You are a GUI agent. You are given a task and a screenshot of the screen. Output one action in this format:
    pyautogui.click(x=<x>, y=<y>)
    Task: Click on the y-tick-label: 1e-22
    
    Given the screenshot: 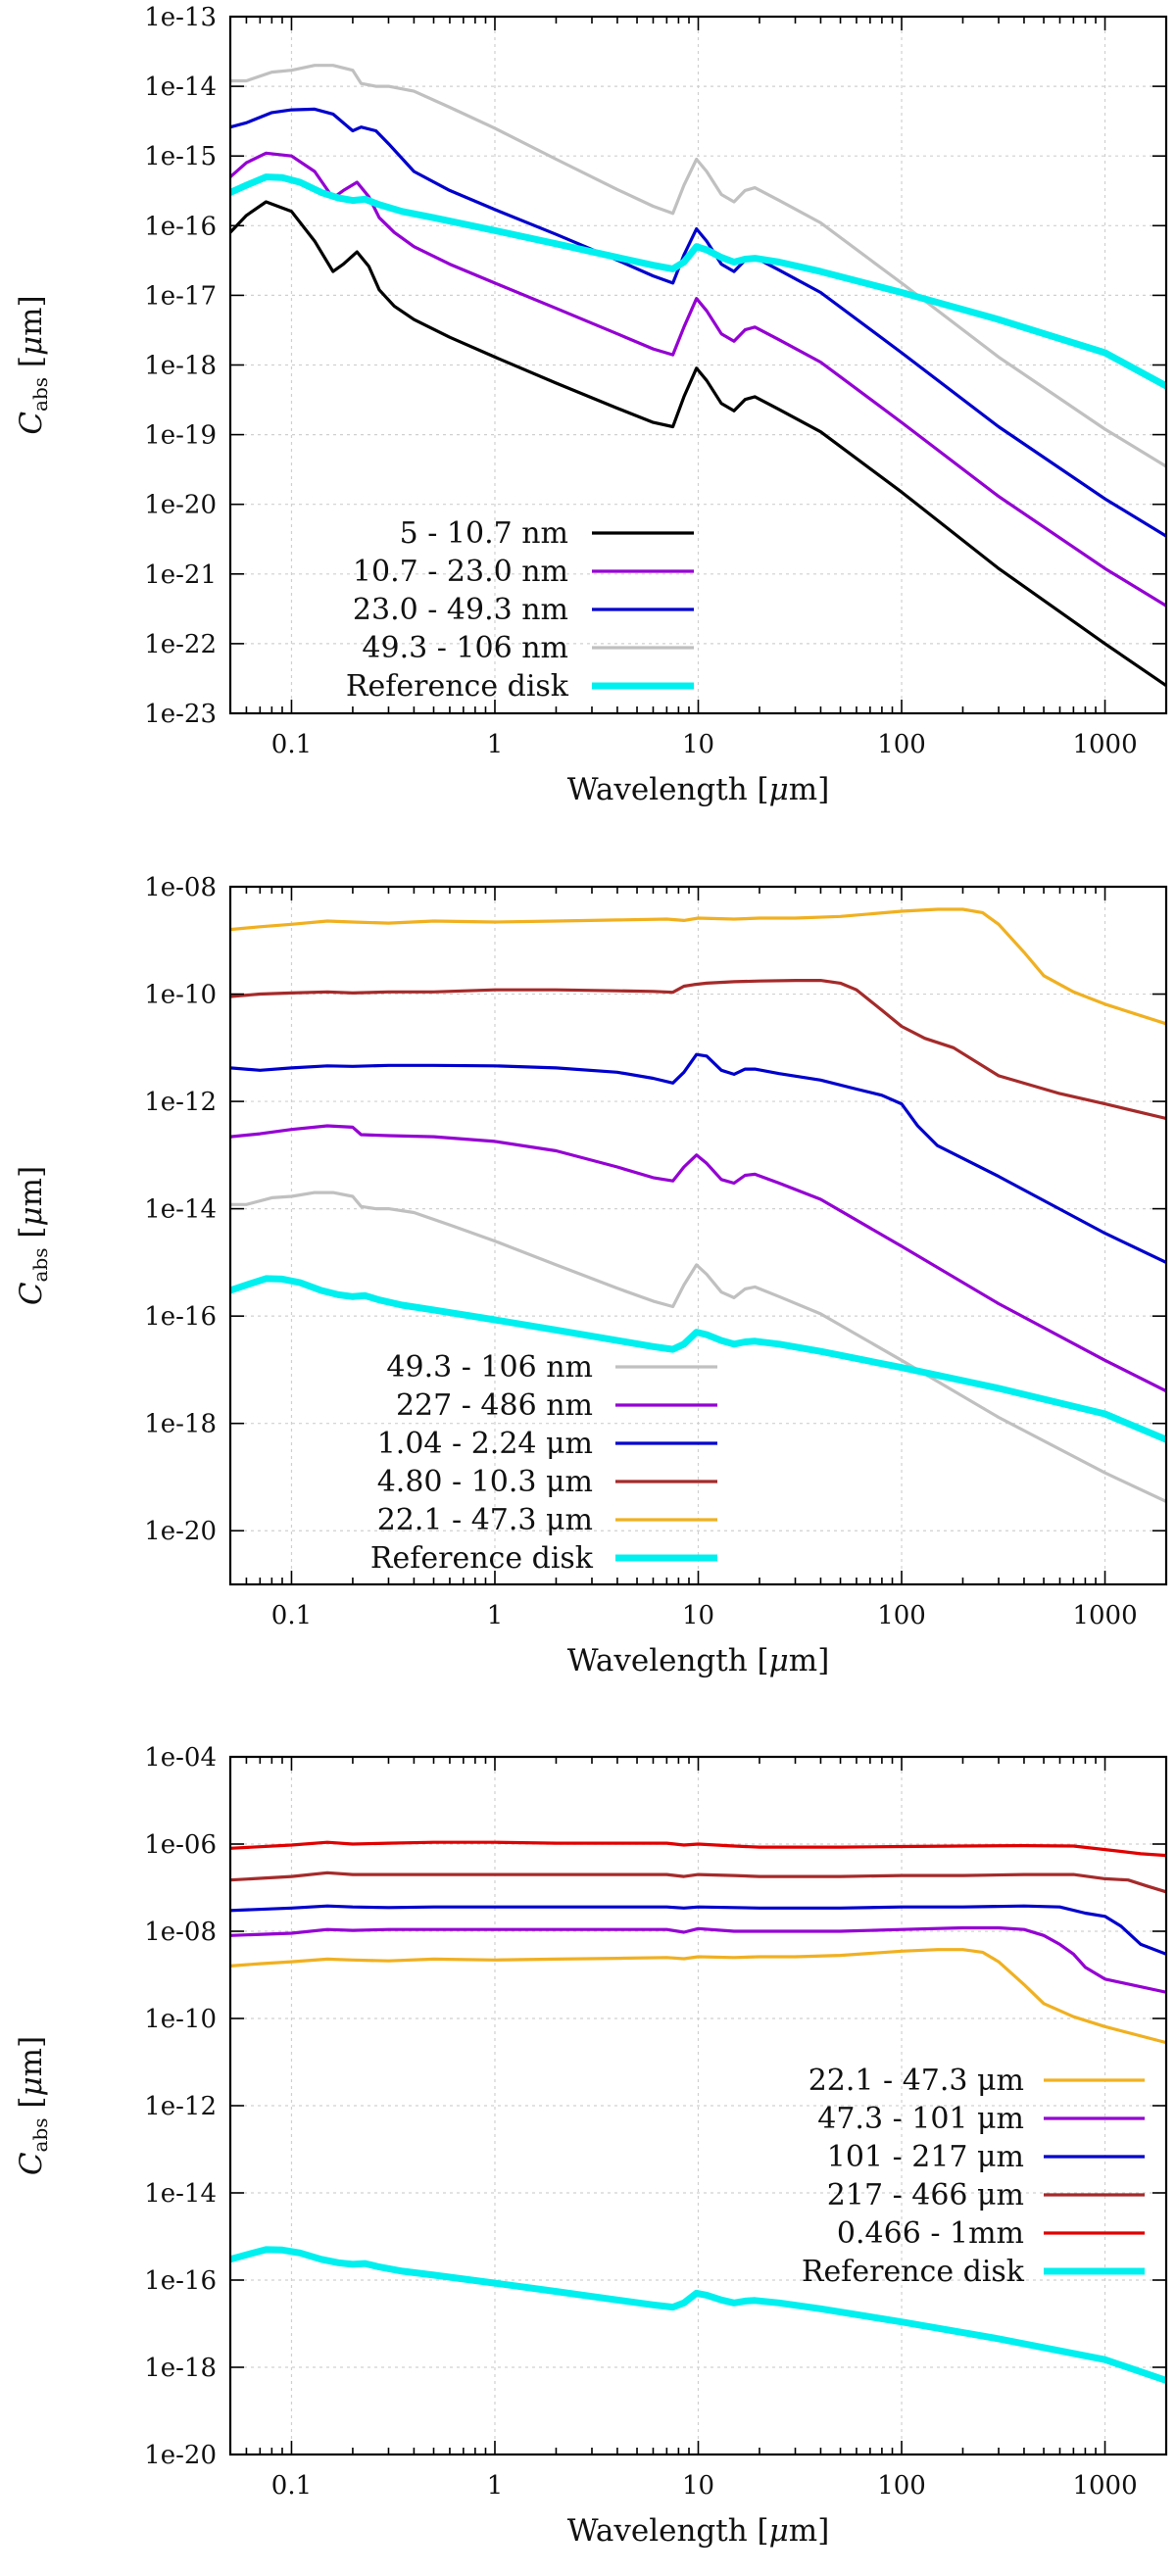 What is the action you would take?
    pyautogui.click(x=180, y=644)
    